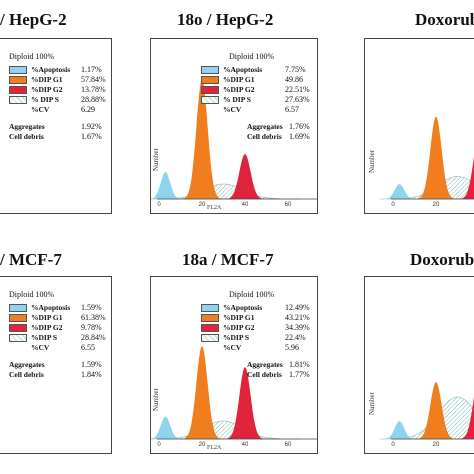  I want to click on legend-value: 28.84%, so click(93, 337).